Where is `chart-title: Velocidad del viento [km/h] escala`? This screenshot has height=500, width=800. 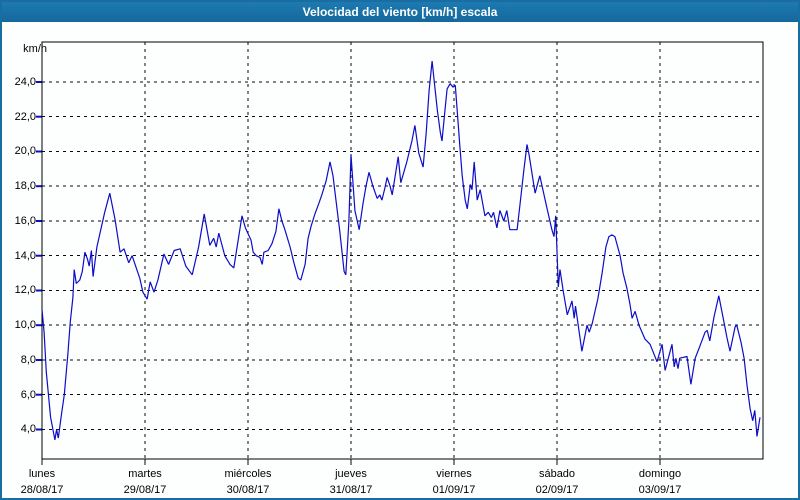 chart-title: Velocidad del viento [km/h] escala is located at coordinates (400, 12).